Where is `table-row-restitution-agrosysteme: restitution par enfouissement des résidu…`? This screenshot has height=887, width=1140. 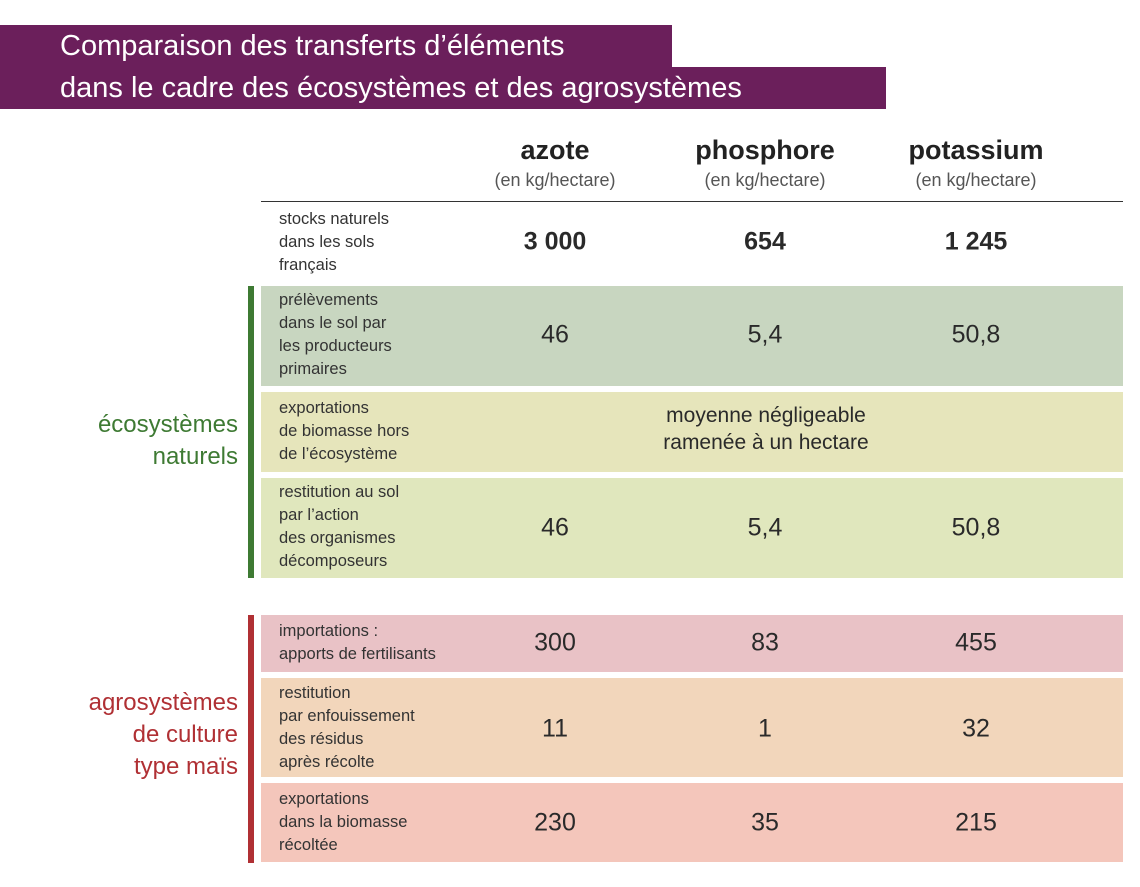
table-row-restitution-agrosysteme: restitution par enfouissement des résidu… is located at coordinates (692, 727).